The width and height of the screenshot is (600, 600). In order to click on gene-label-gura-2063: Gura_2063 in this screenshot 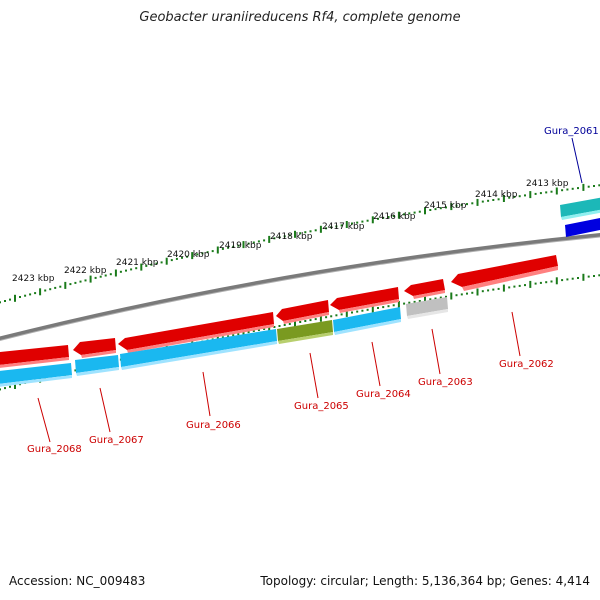, I will do `click(445, 382)`.